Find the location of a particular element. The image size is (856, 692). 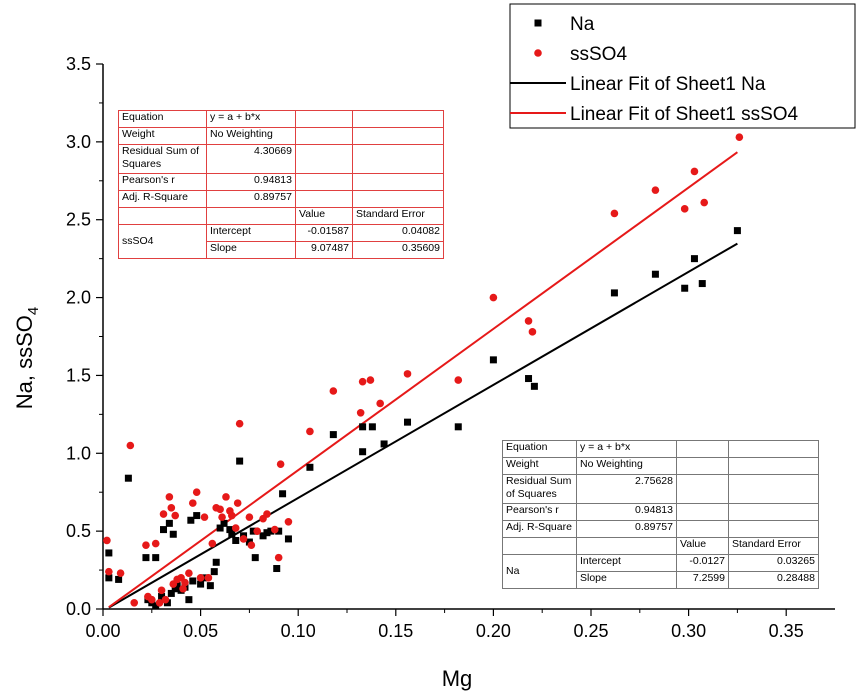

x-tick-label: 0.05 is located at coordinates (200, 631).